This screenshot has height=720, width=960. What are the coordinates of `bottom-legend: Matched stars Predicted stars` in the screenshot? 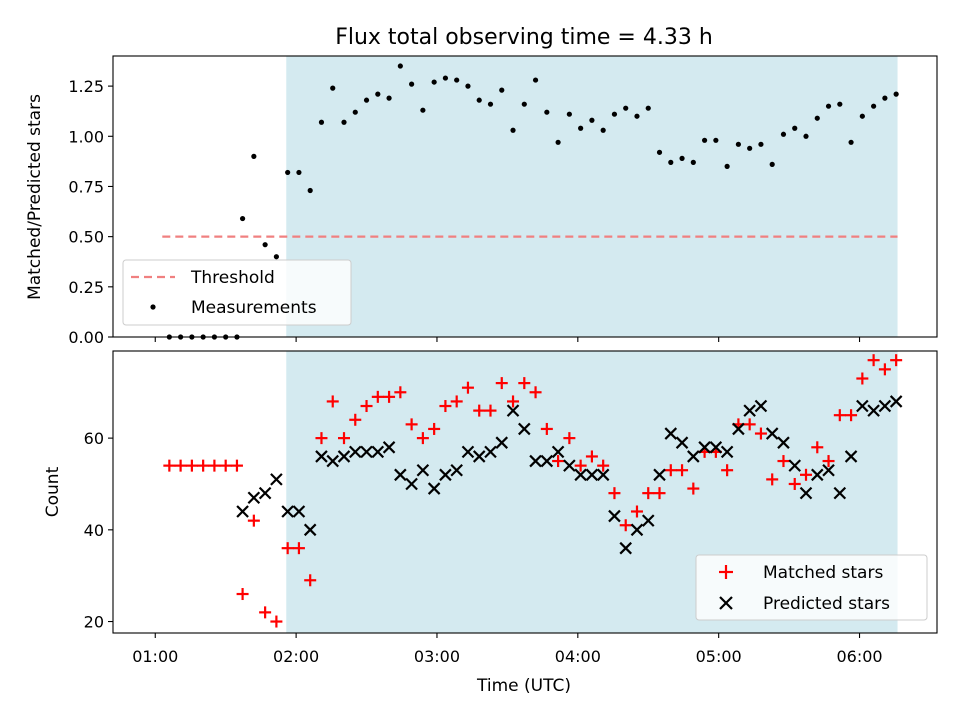 It's located at (811, 587).